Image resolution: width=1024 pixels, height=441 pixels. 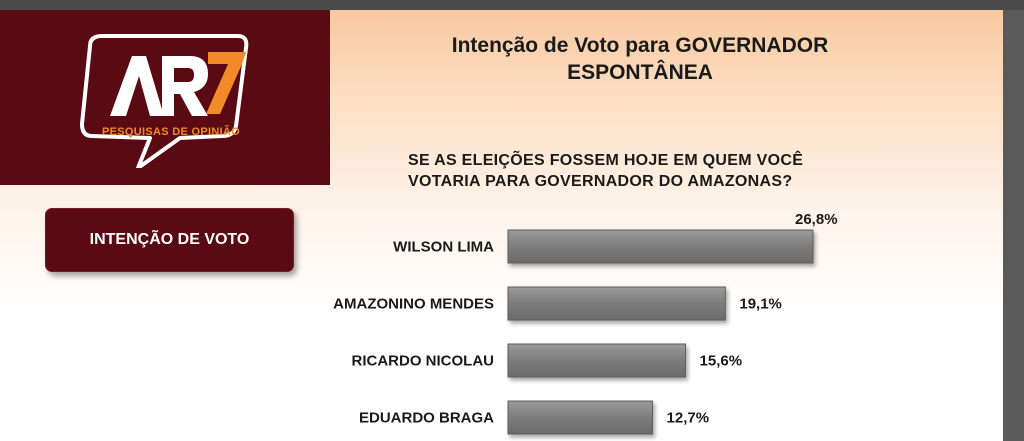 What do you see at coordinates (164, 101) in the screenshot?
I see `ar7-logo-icon` at bounding box center [164, 101].